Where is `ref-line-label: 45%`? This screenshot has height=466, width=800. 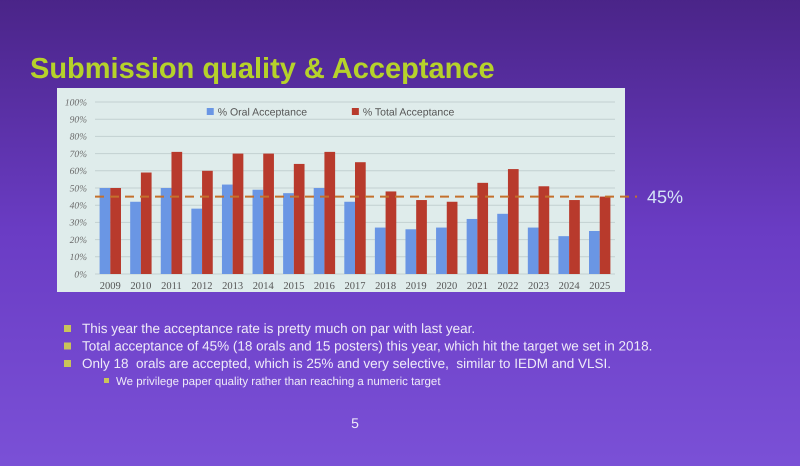
ref-line-label: 45% is located at coordinates (665, 196).